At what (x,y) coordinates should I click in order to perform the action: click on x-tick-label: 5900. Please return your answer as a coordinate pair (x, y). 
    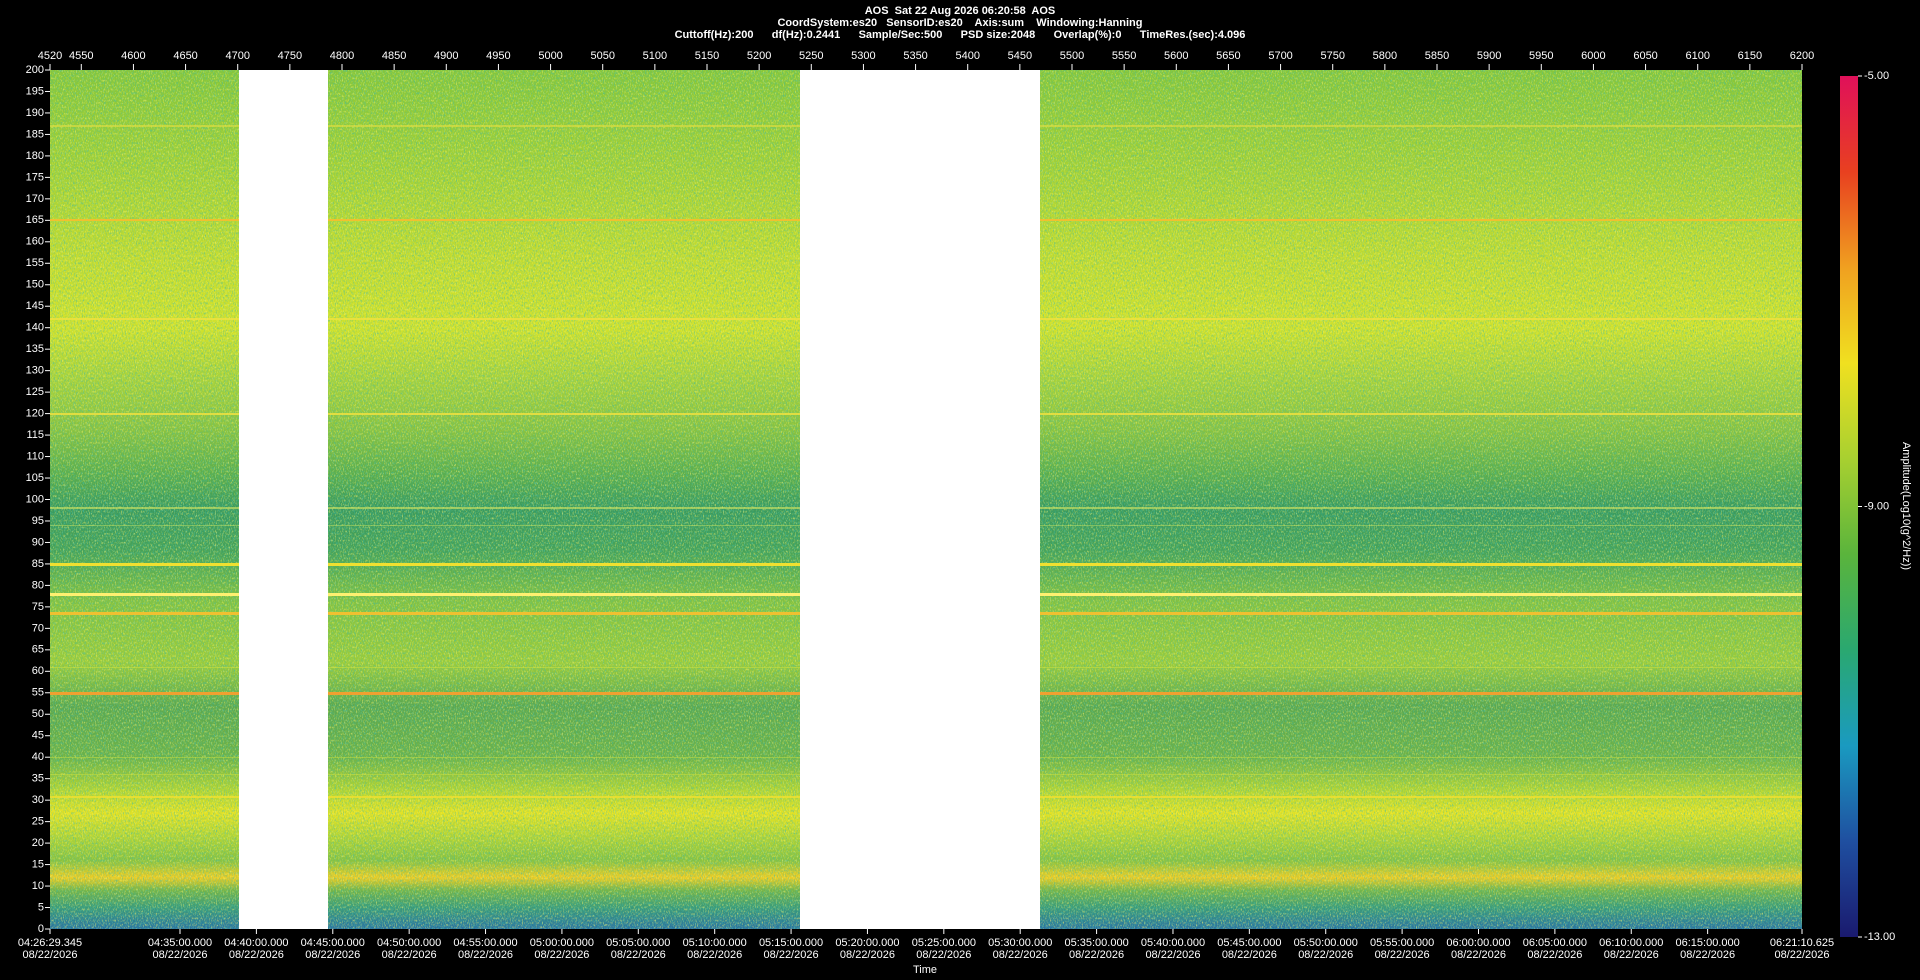
    Looking at the image, I should click on (1489, 56).